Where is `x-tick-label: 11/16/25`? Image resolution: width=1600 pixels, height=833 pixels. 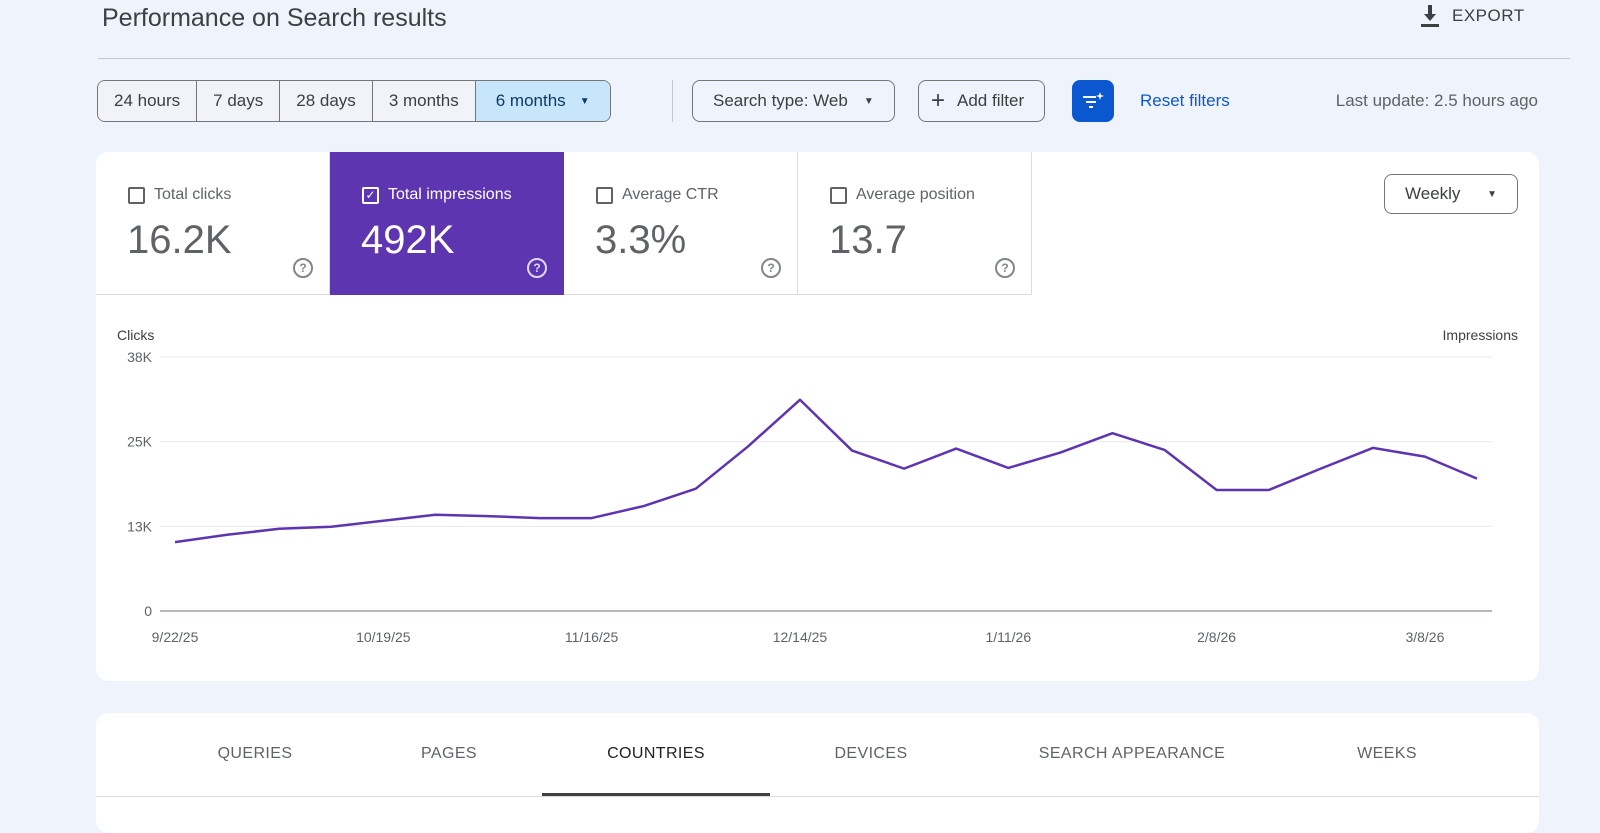
x-tick-label: 11/16/25 is located at coordinates (592, 637).